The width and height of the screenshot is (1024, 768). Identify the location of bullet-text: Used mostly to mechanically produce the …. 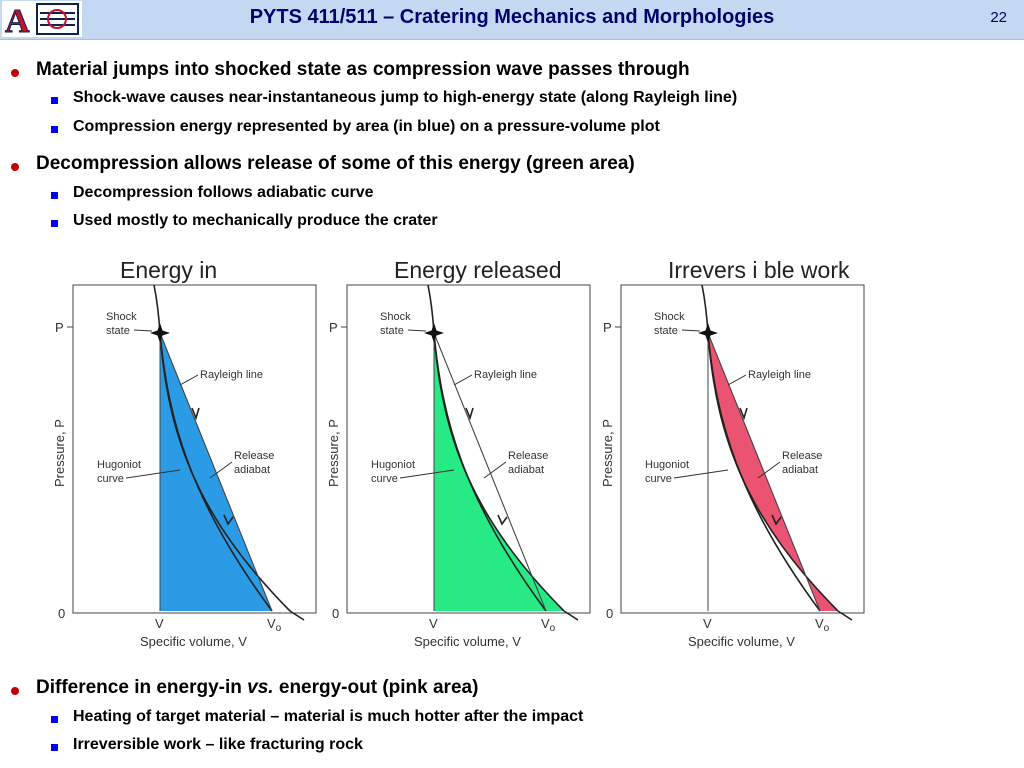
(255, 220).